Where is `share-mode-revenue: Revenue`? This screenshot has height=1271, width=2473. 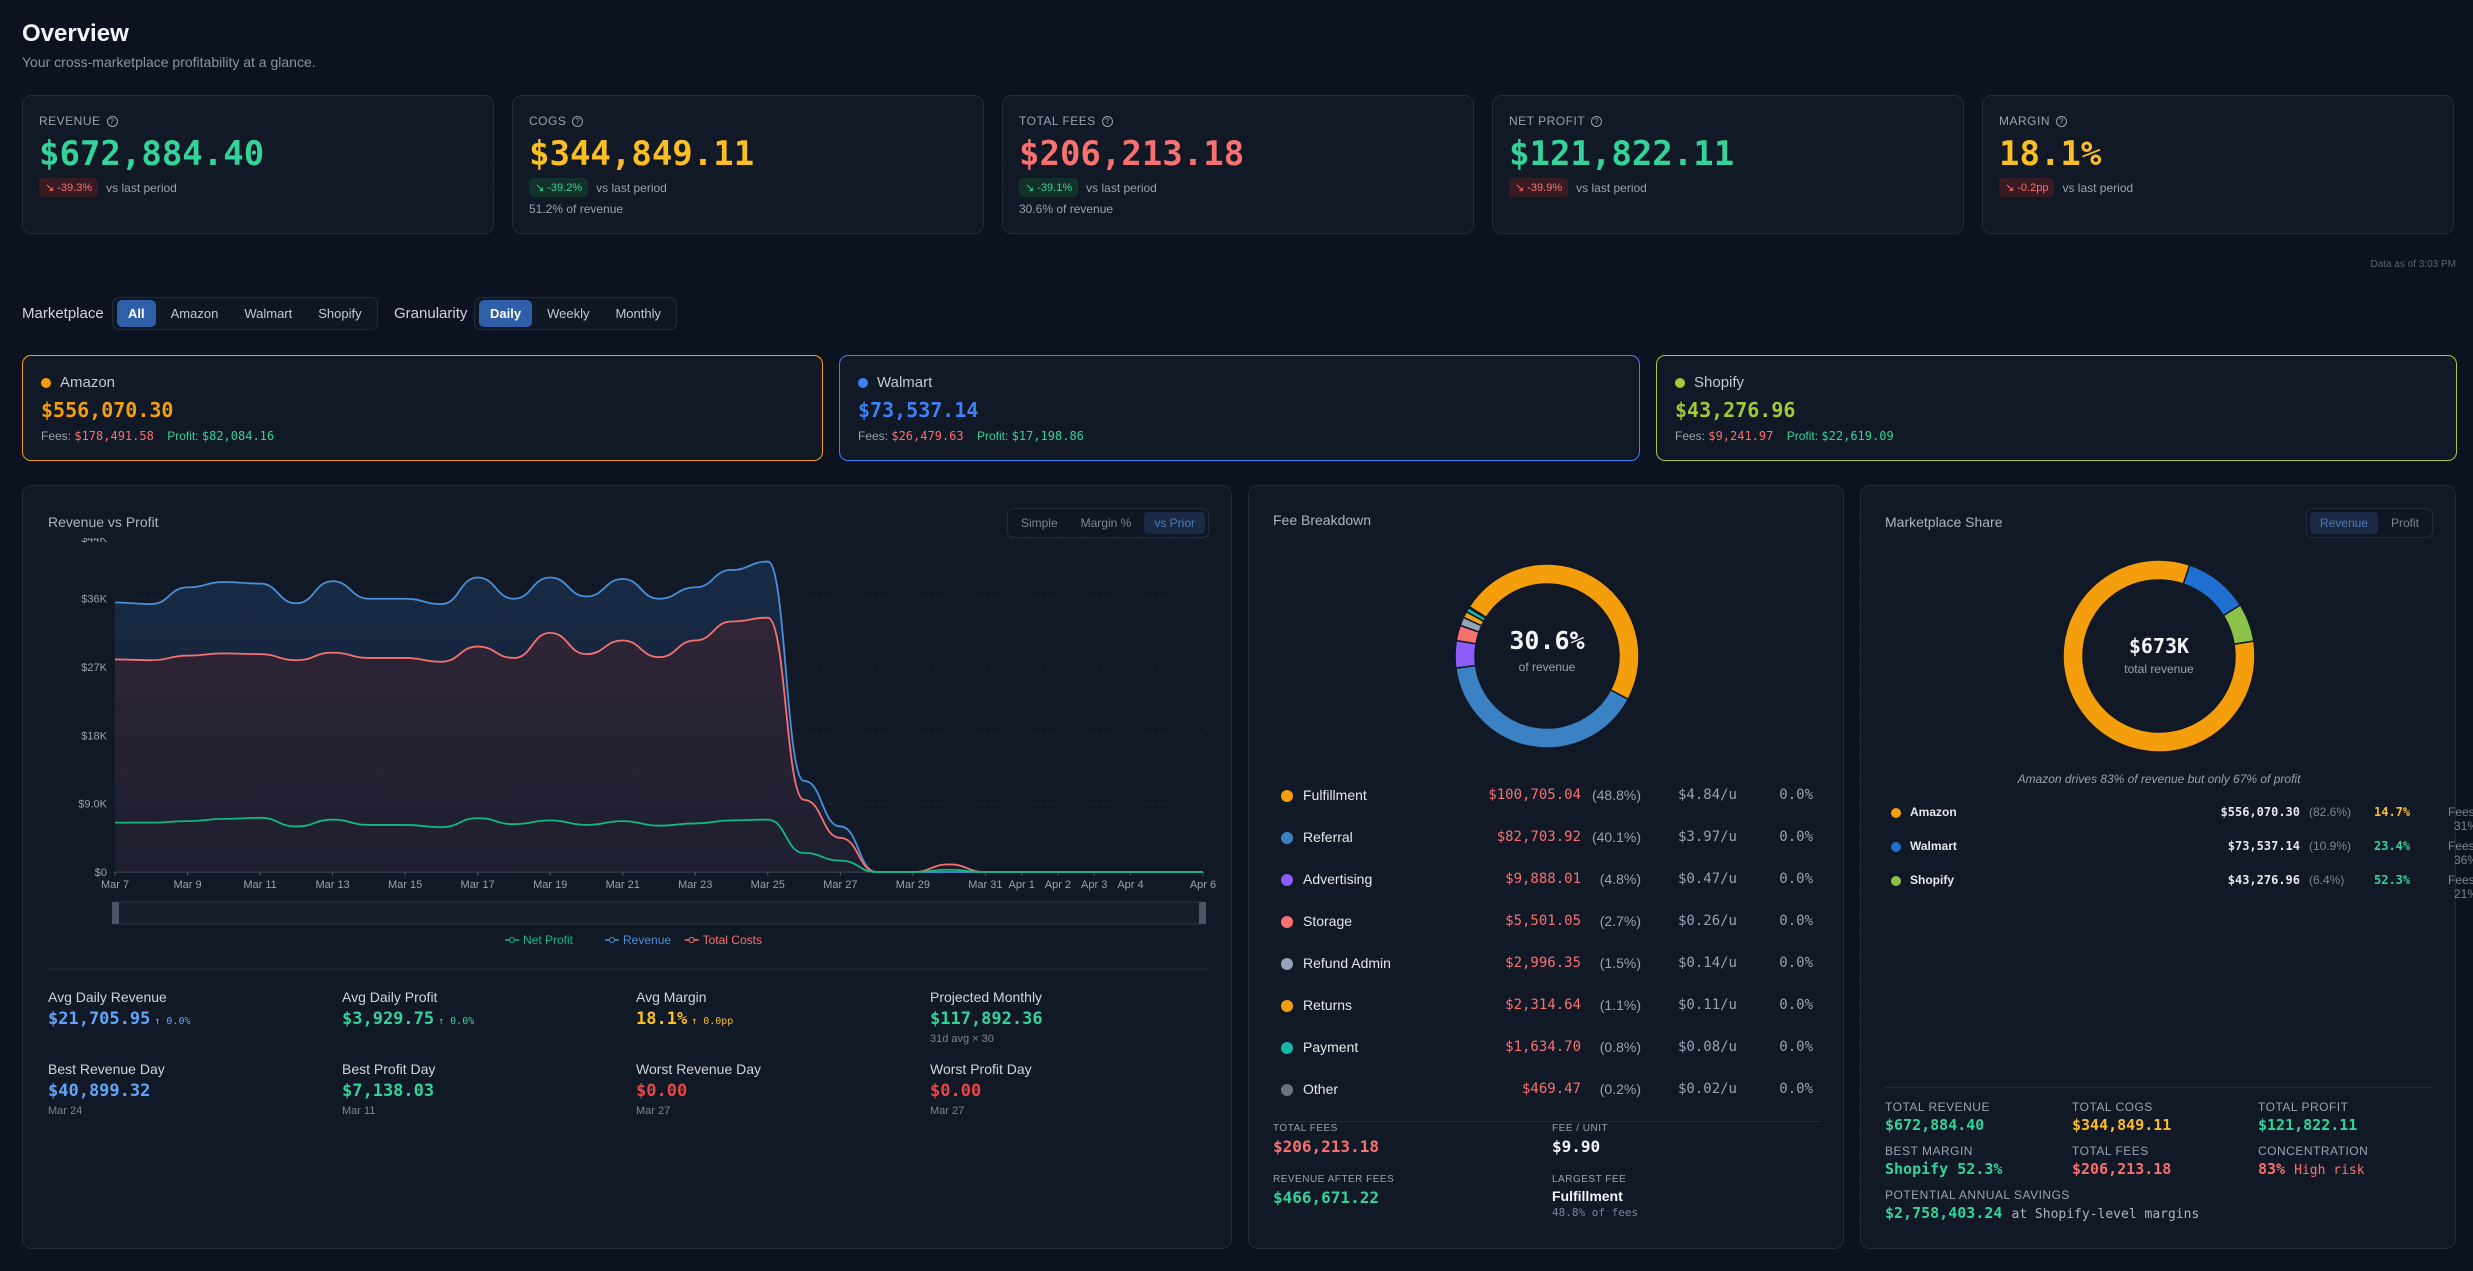 share-mode-revenue: Revenue is located at coordinates (2343, 523).